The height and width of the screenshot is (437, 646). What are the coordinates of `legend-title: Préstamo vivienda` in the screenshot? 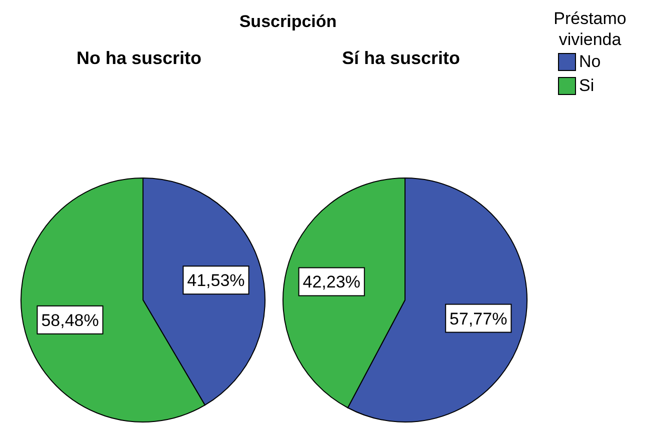 It's located at (590, 29).